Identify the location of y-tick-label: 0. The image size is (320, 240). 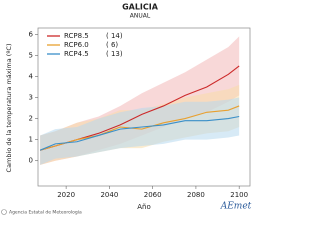
(31, 161).